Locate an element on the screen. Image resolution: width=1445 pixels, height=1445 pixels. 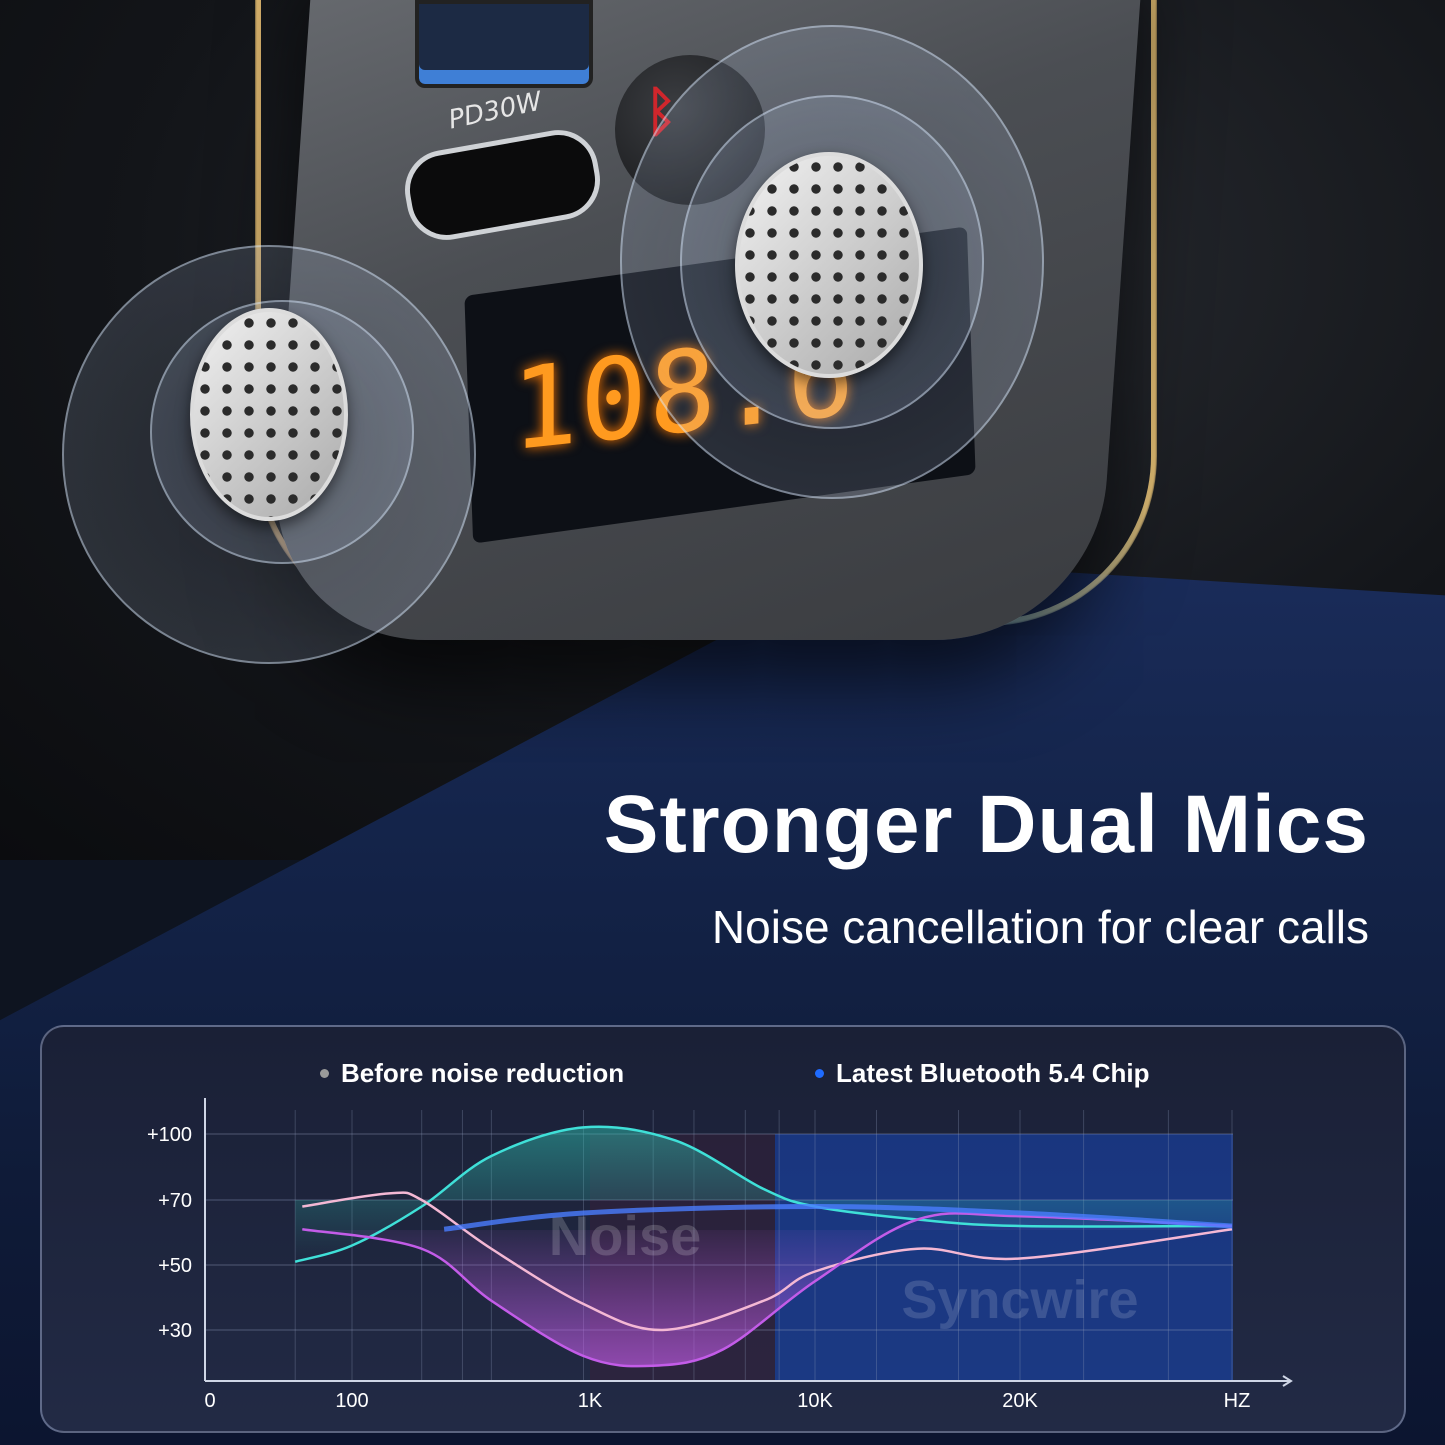
x-tick-label: 20K is located at coordinates (1020, 1401).